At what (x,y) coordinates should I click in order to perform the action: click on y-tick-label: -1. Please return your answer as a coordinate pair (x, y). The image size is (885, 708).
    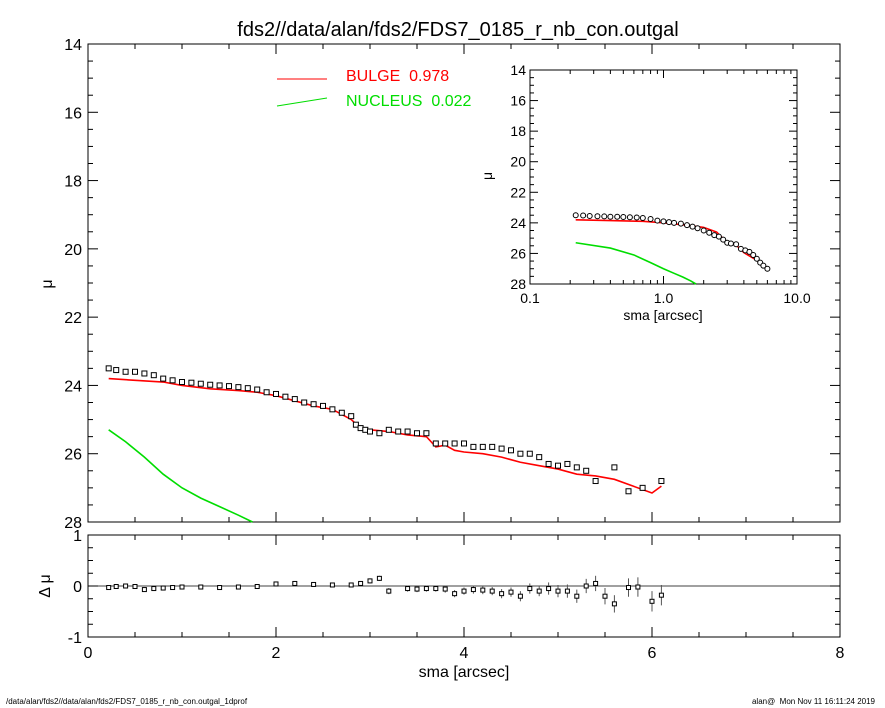
    Looking at the image, I should click on (75, 638).